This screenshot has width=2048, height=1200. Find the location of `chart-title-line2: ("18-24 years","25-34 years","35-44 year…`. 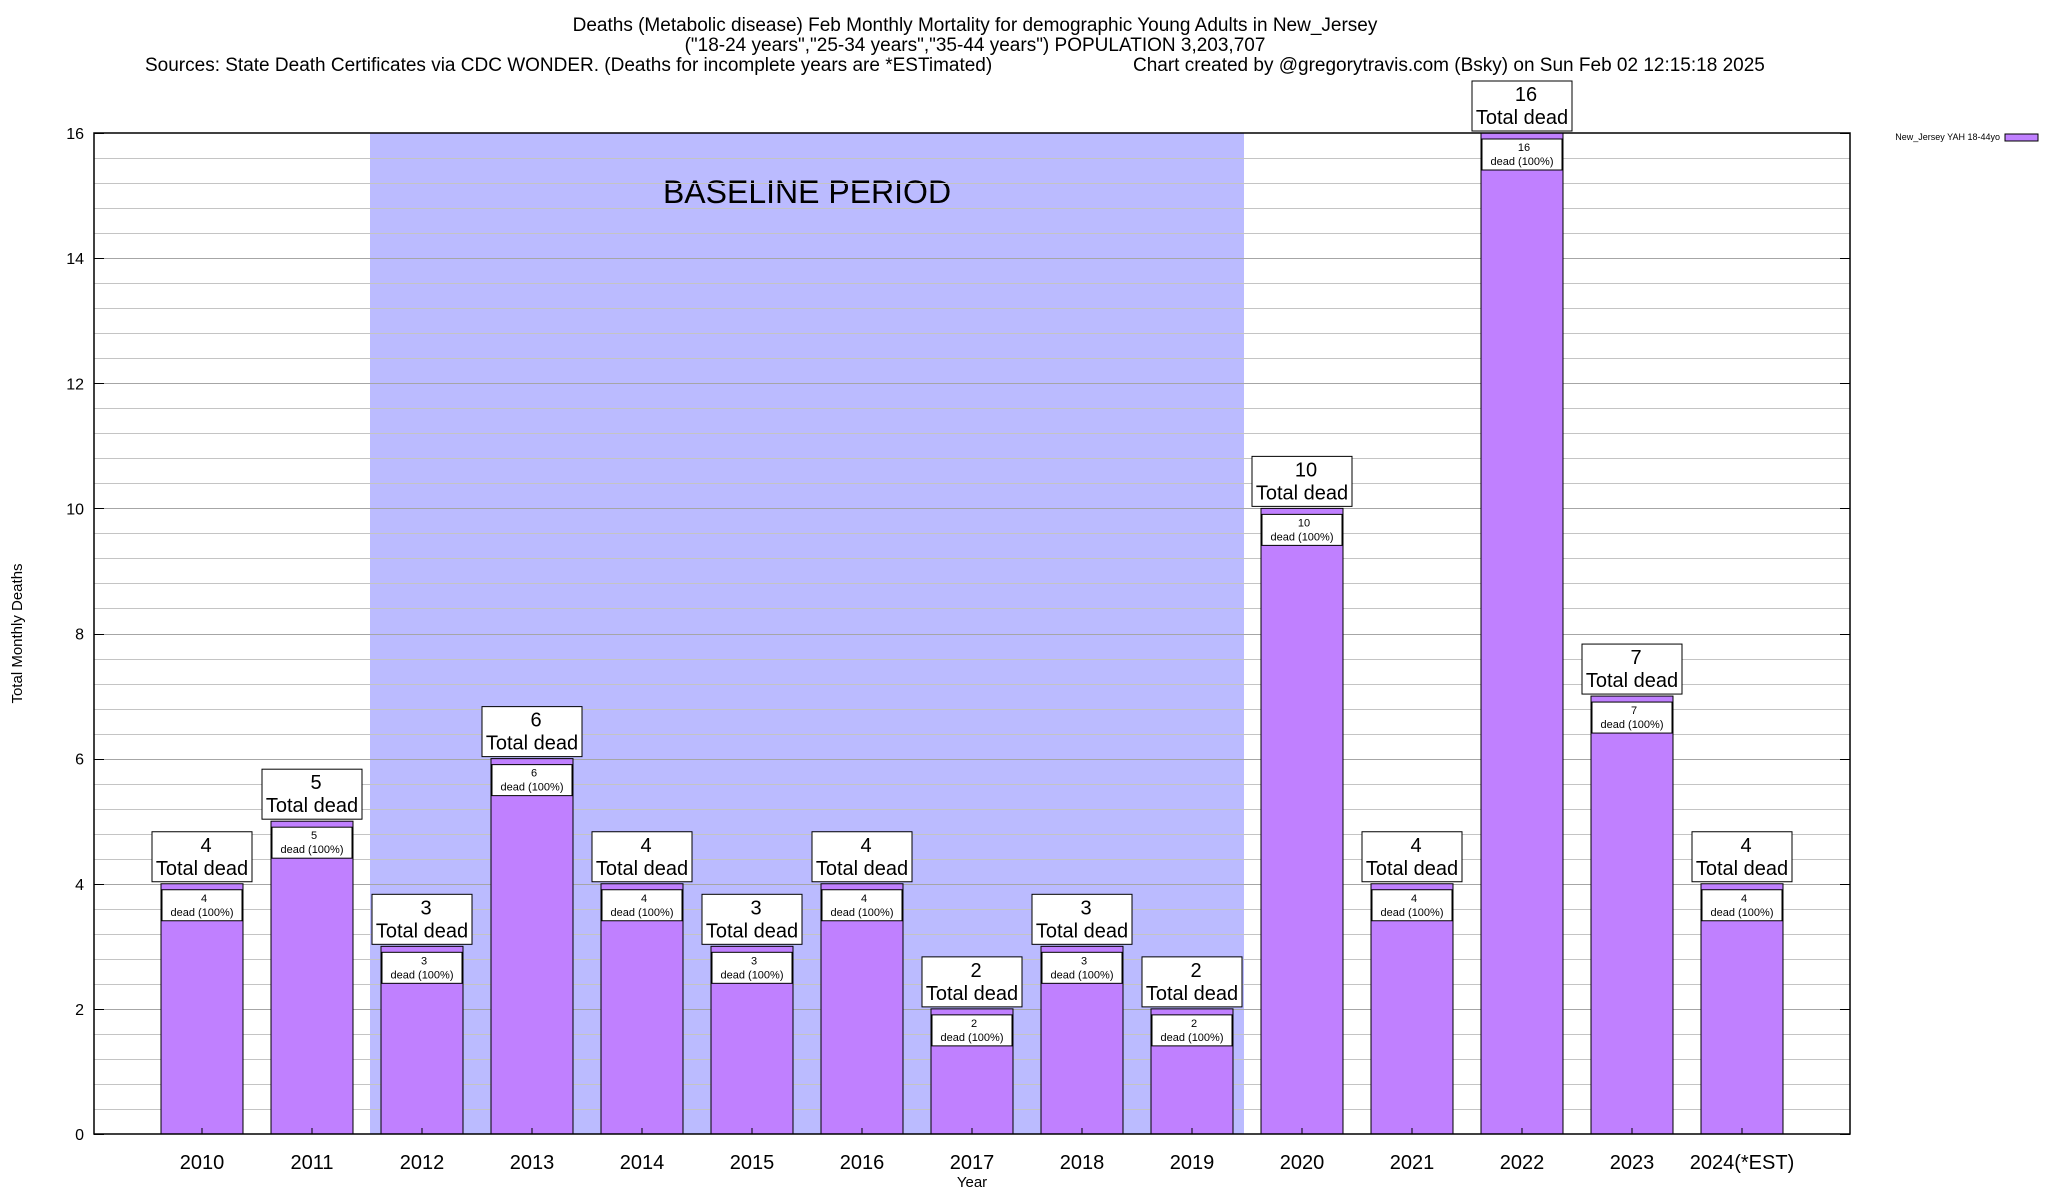

chart-title-line2: ("18-24 years","25-34 years","35-44 year… is located at coordinates (975, 45).